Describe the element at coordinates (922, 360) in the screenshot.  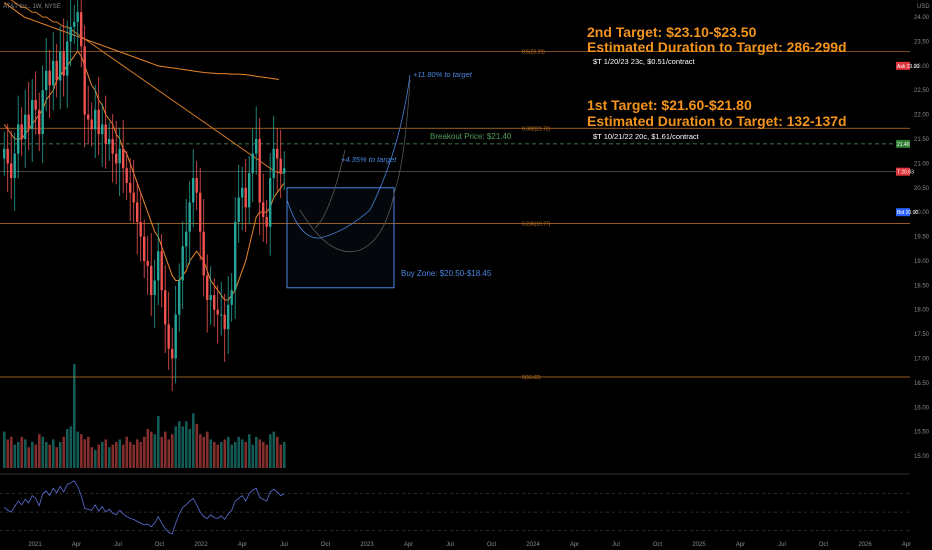
I see `y-tick-label-14: 17.00` at that location.